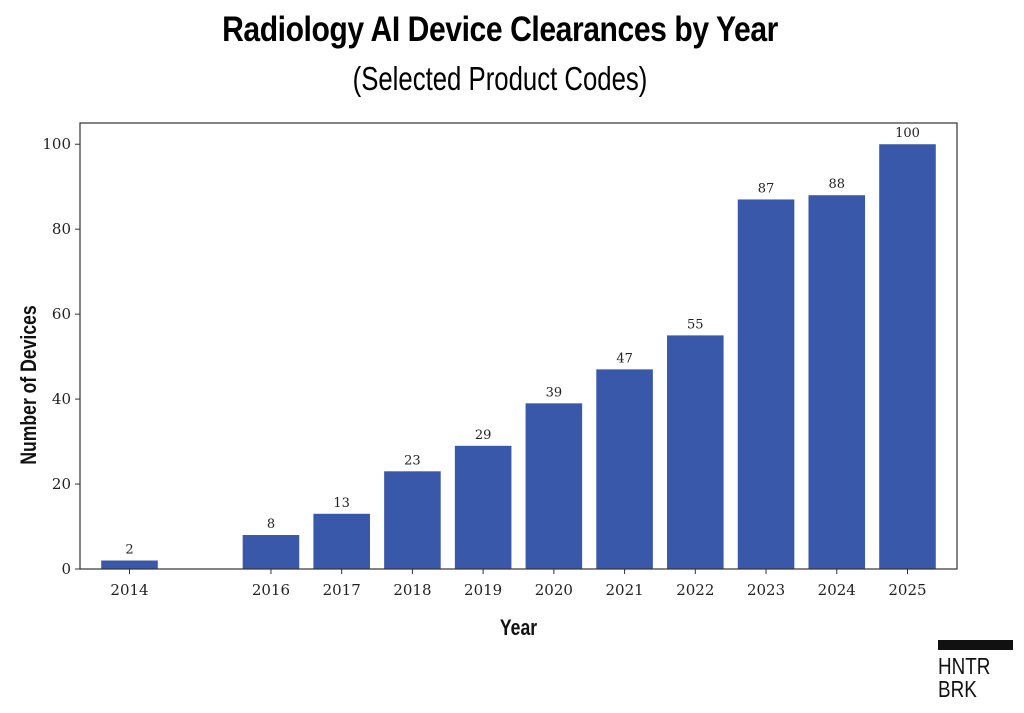  Describe the element at coordinates (500, 78) in the screenshot. I see `chart-subtitle: (Selected Product Codes)` at that location.